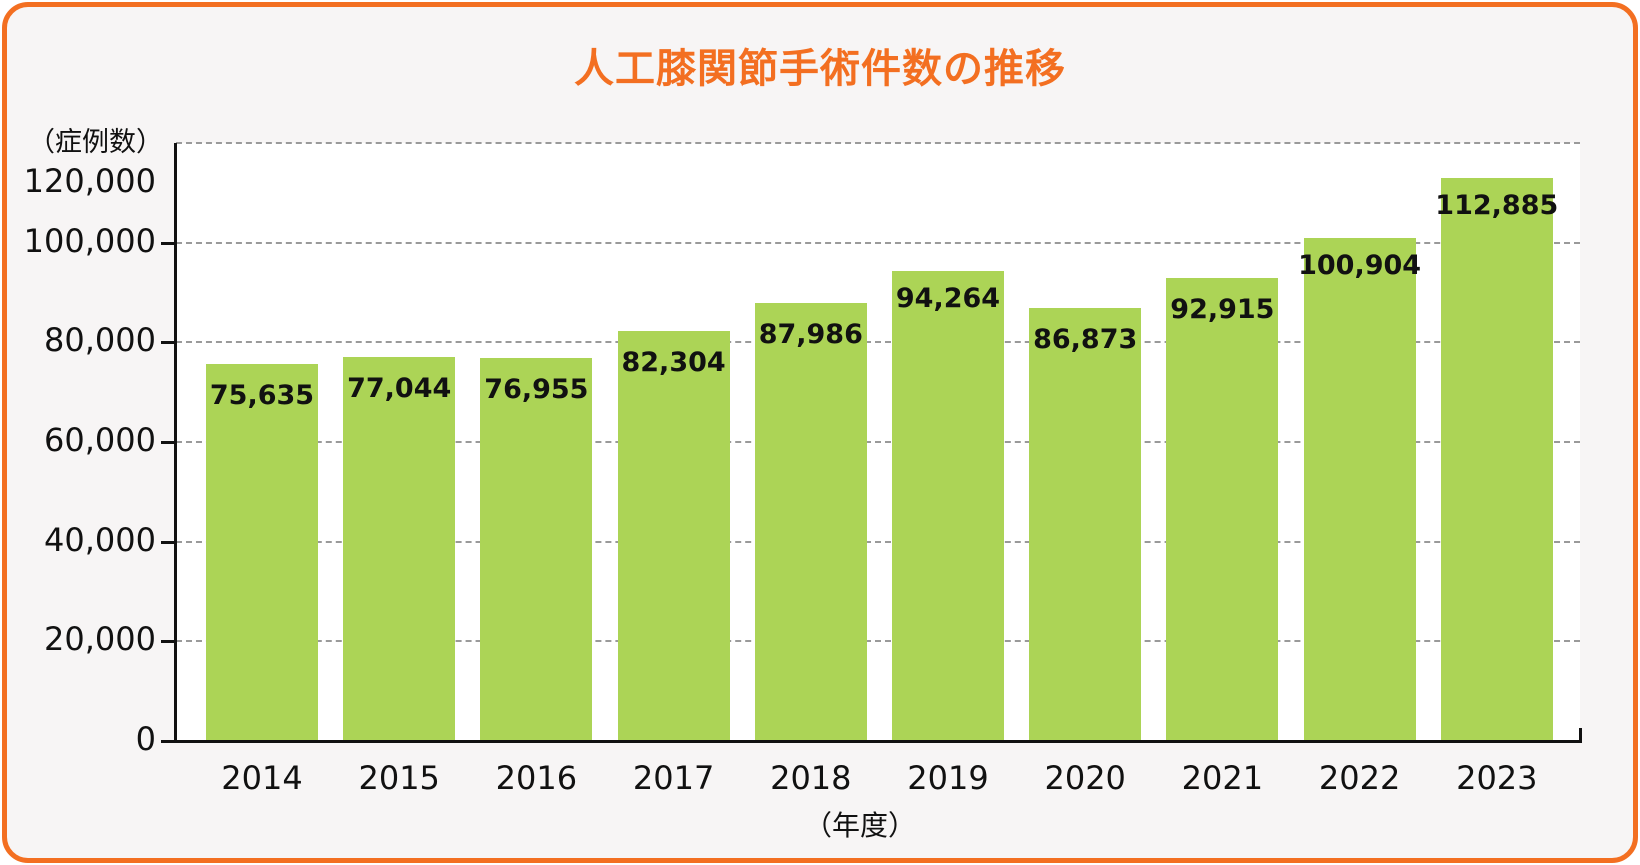 The height and width of the screenshot is (865, 1640). What do you see at coordinates (100, 440) in the screenshot?
I see `y-tick-label: 60,000` at bounding box center [100, 440].